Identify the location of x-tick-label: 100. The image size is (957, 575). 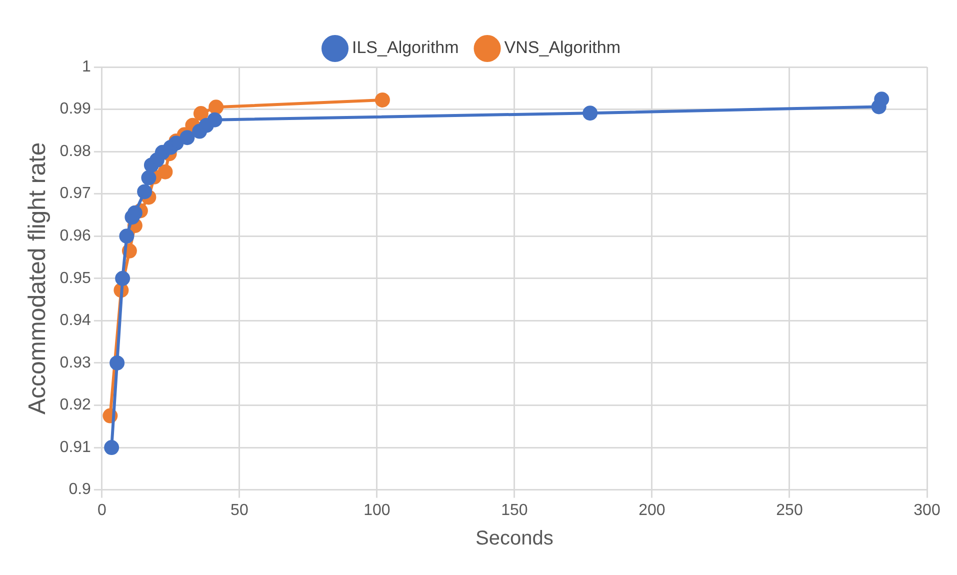
(377, 510).